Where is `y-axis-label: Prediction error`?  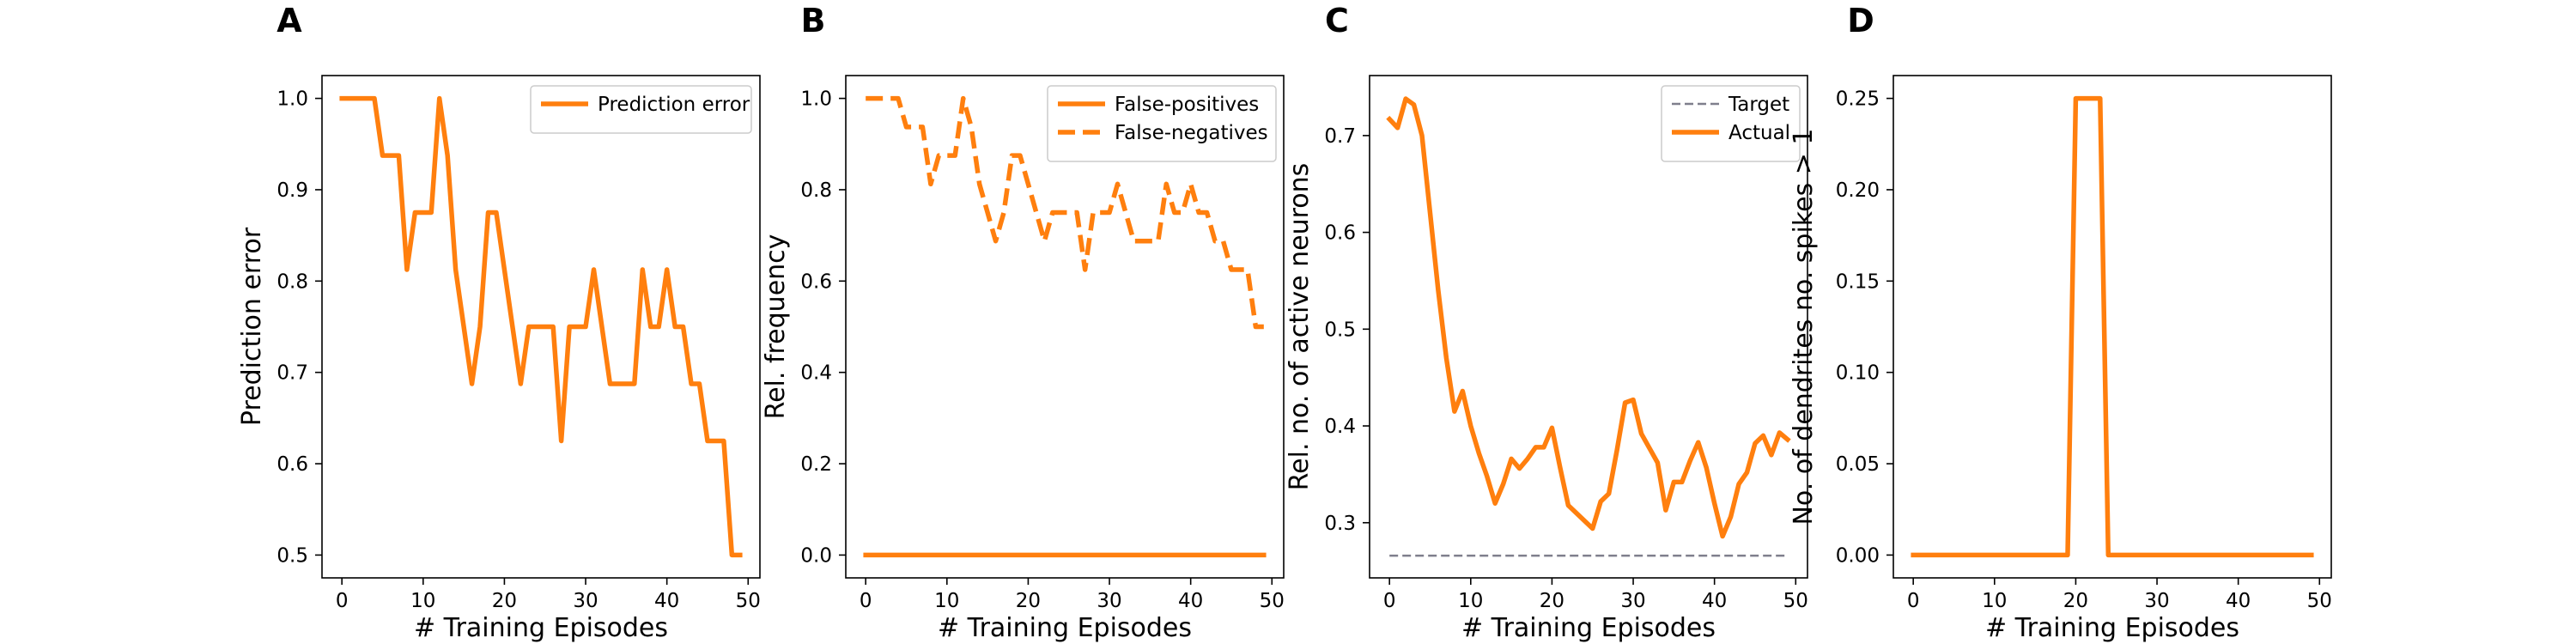
y-axis-label: Prediction error is located at coordinates (252, 326).